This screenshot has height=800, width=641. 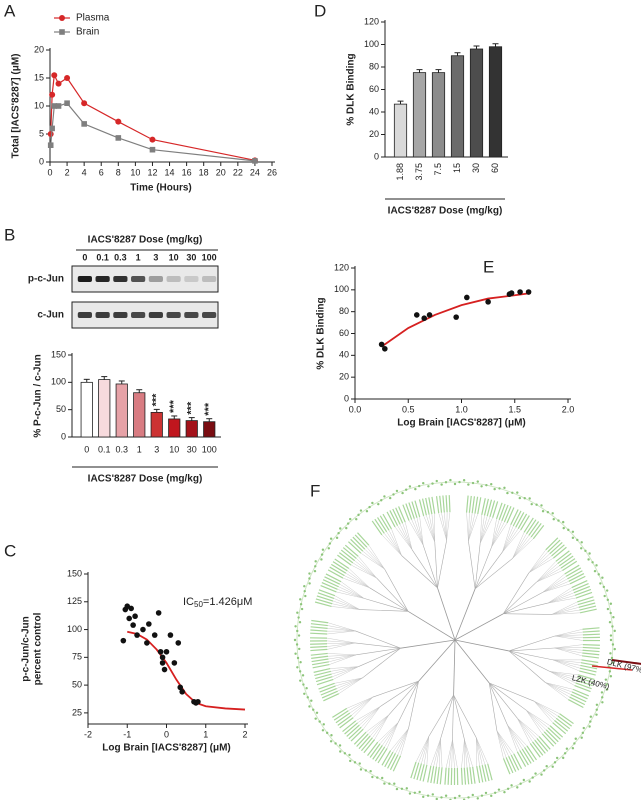 What do you see at coordinates (186, 670) in the screenshot?
I see `fit-curve` at bounding box center [186, 670].